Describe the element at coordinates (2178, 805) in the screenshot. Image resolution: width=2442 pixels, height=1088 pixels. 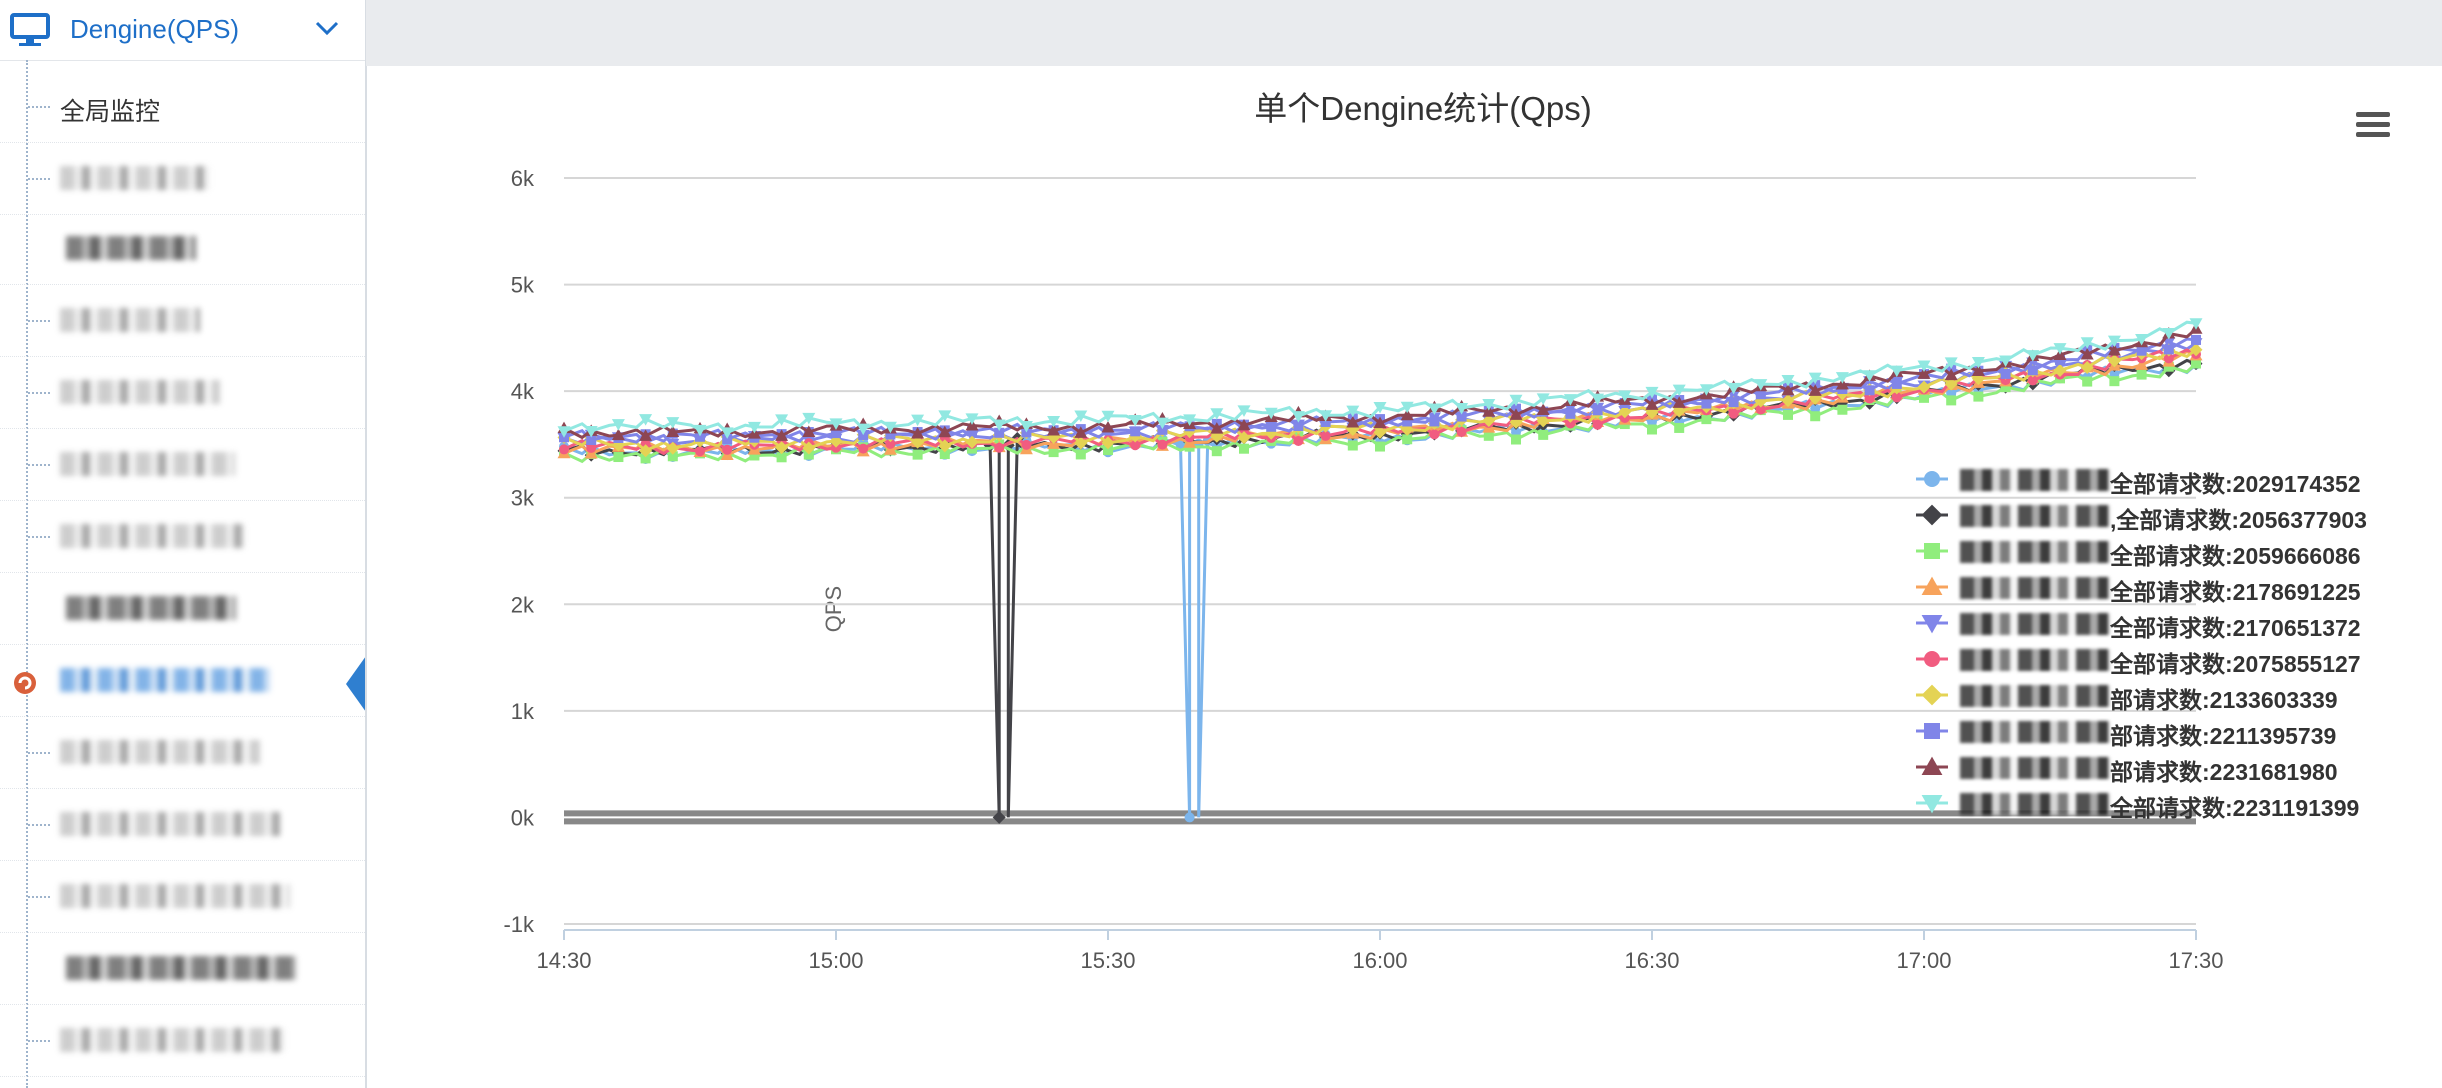
I see `legend-item: 全部请求数:2231191399` at that location.